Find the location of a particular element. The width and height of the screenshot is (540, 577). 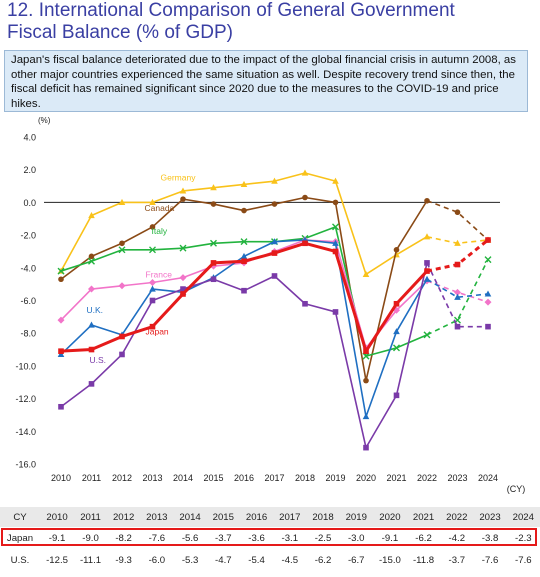

series-label-france: France is located at coordinates (159, 275).